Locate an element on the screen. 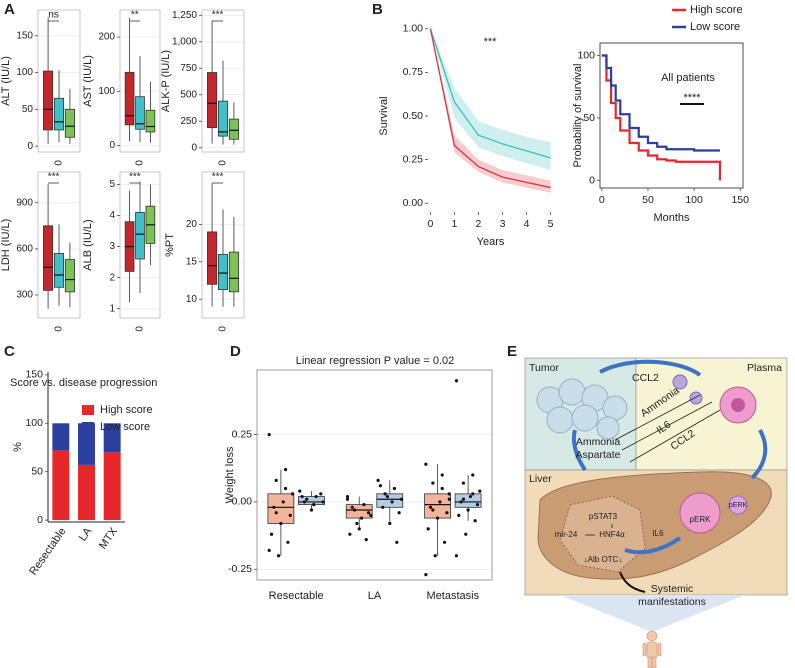  y-tick-label: 1.00 is located at coordinates (413, 29).